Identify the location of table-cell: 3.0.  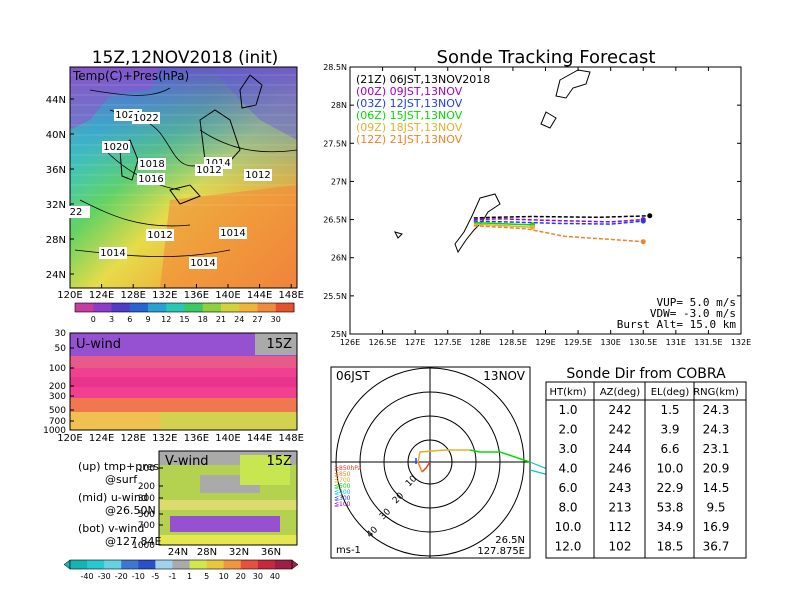
(567, 449).